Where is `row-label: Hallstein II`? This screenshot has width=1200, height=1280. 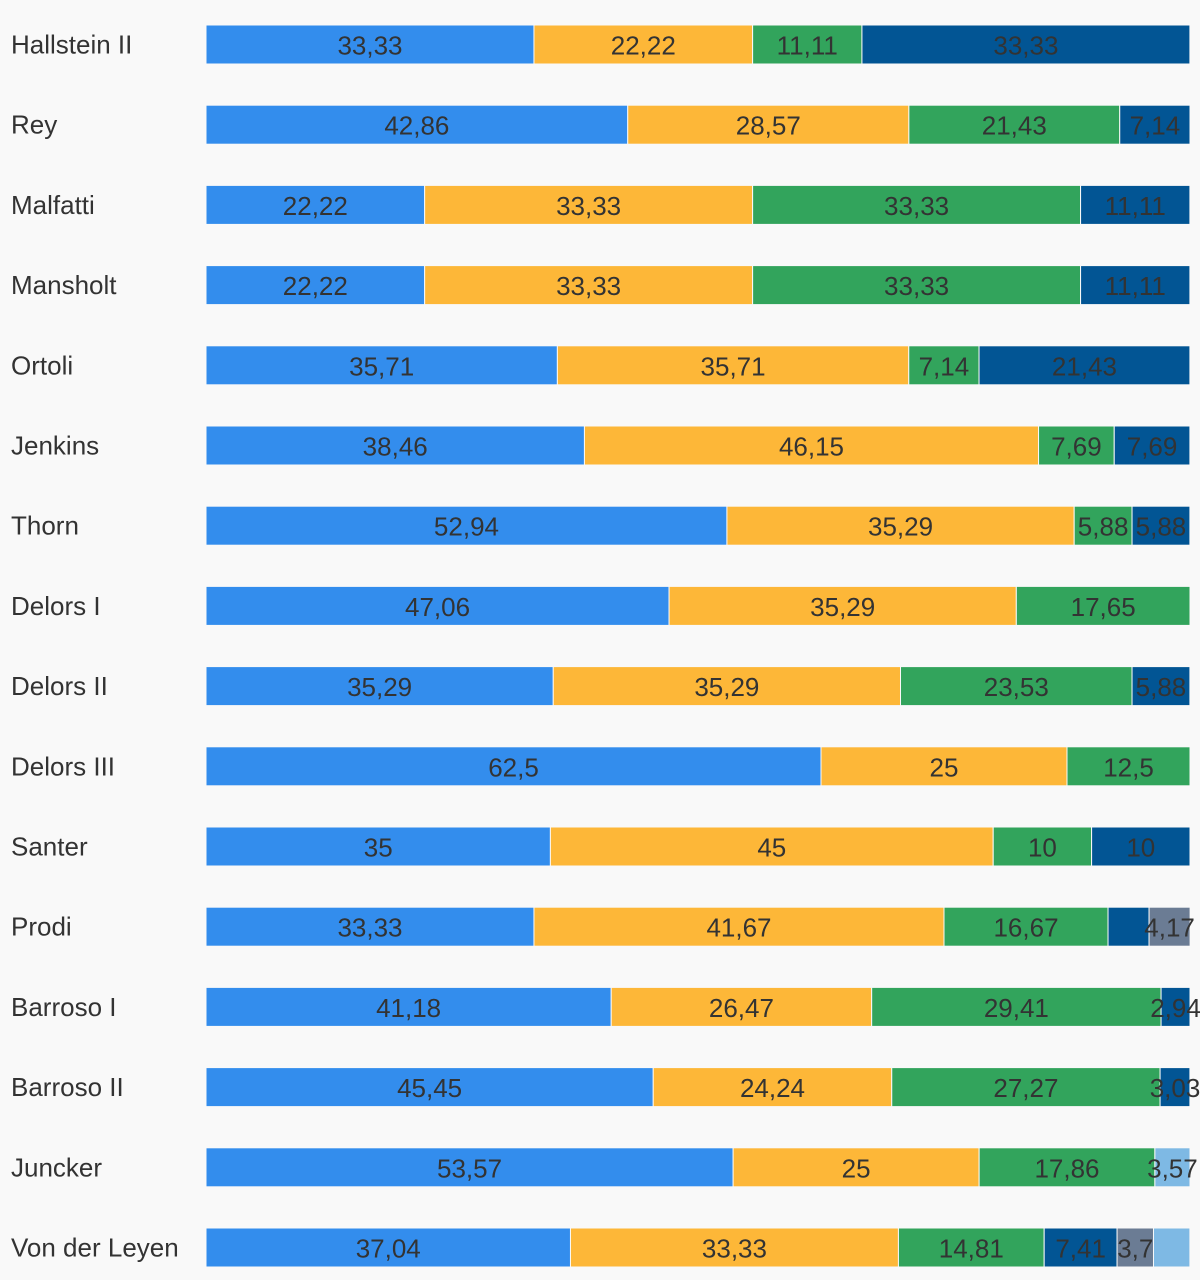 row-label: Hallstein II is located at coordinates (71, 45).